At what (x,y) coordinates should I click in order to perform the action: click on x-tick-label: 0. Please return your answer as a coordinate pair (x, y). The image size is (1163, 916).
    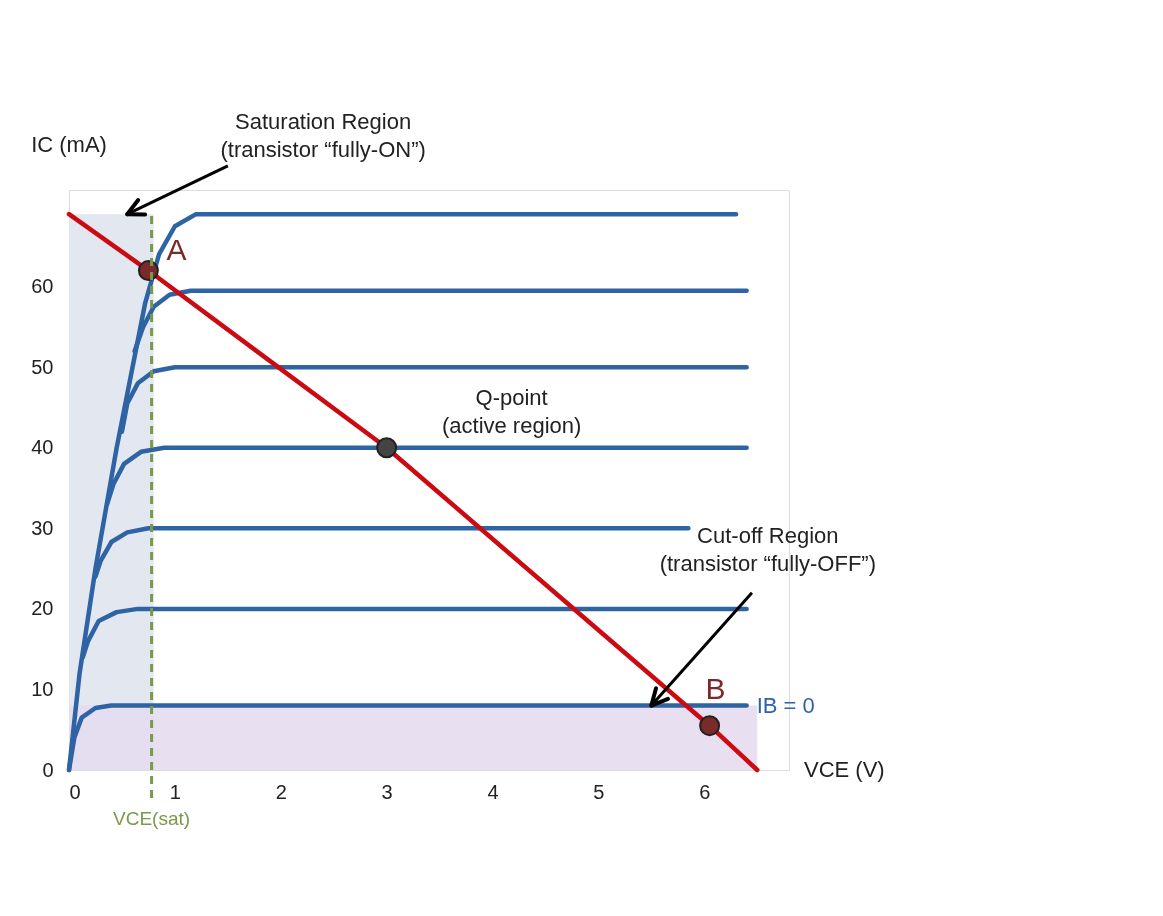
    Looking at the image, I should click on (75, 791).